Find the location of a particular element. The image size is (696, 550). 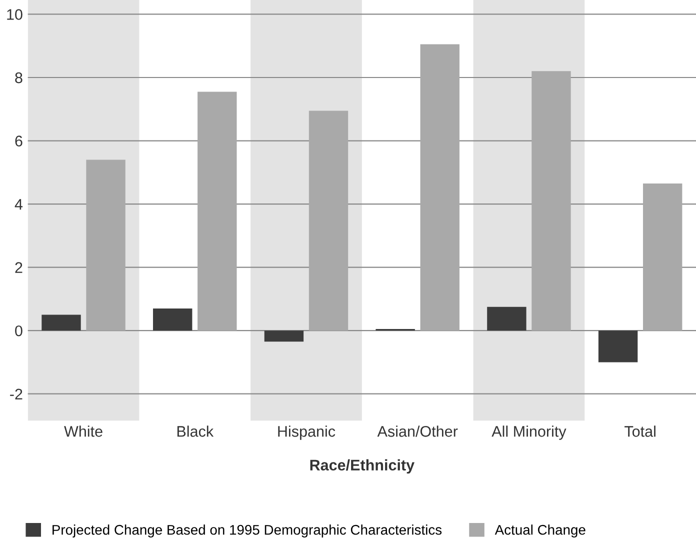

y-tick-label: 10 is located at coordinates (14, 14).